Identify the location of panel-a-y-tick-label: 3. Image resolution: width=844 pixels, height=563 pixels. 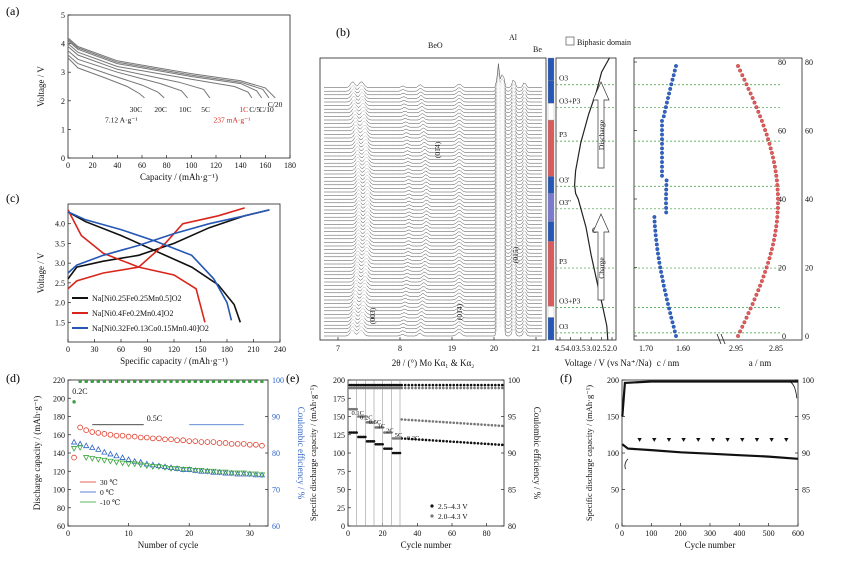
(63, 72).